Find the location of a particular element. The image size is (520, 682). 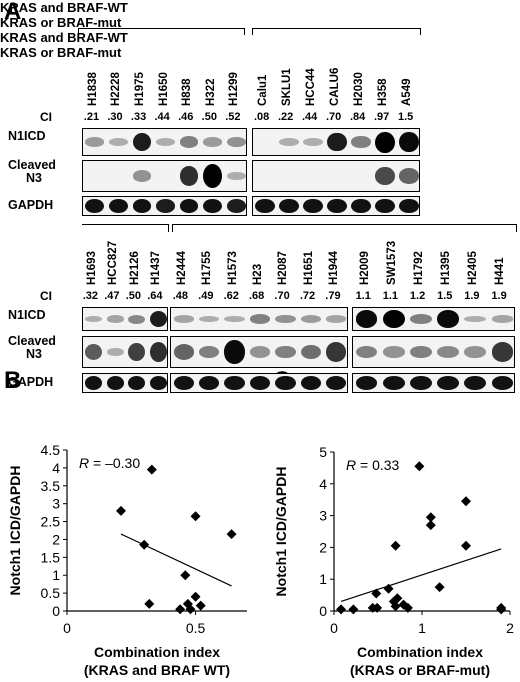

cell-line-label: H1975 is located at coordinates (139, 89).